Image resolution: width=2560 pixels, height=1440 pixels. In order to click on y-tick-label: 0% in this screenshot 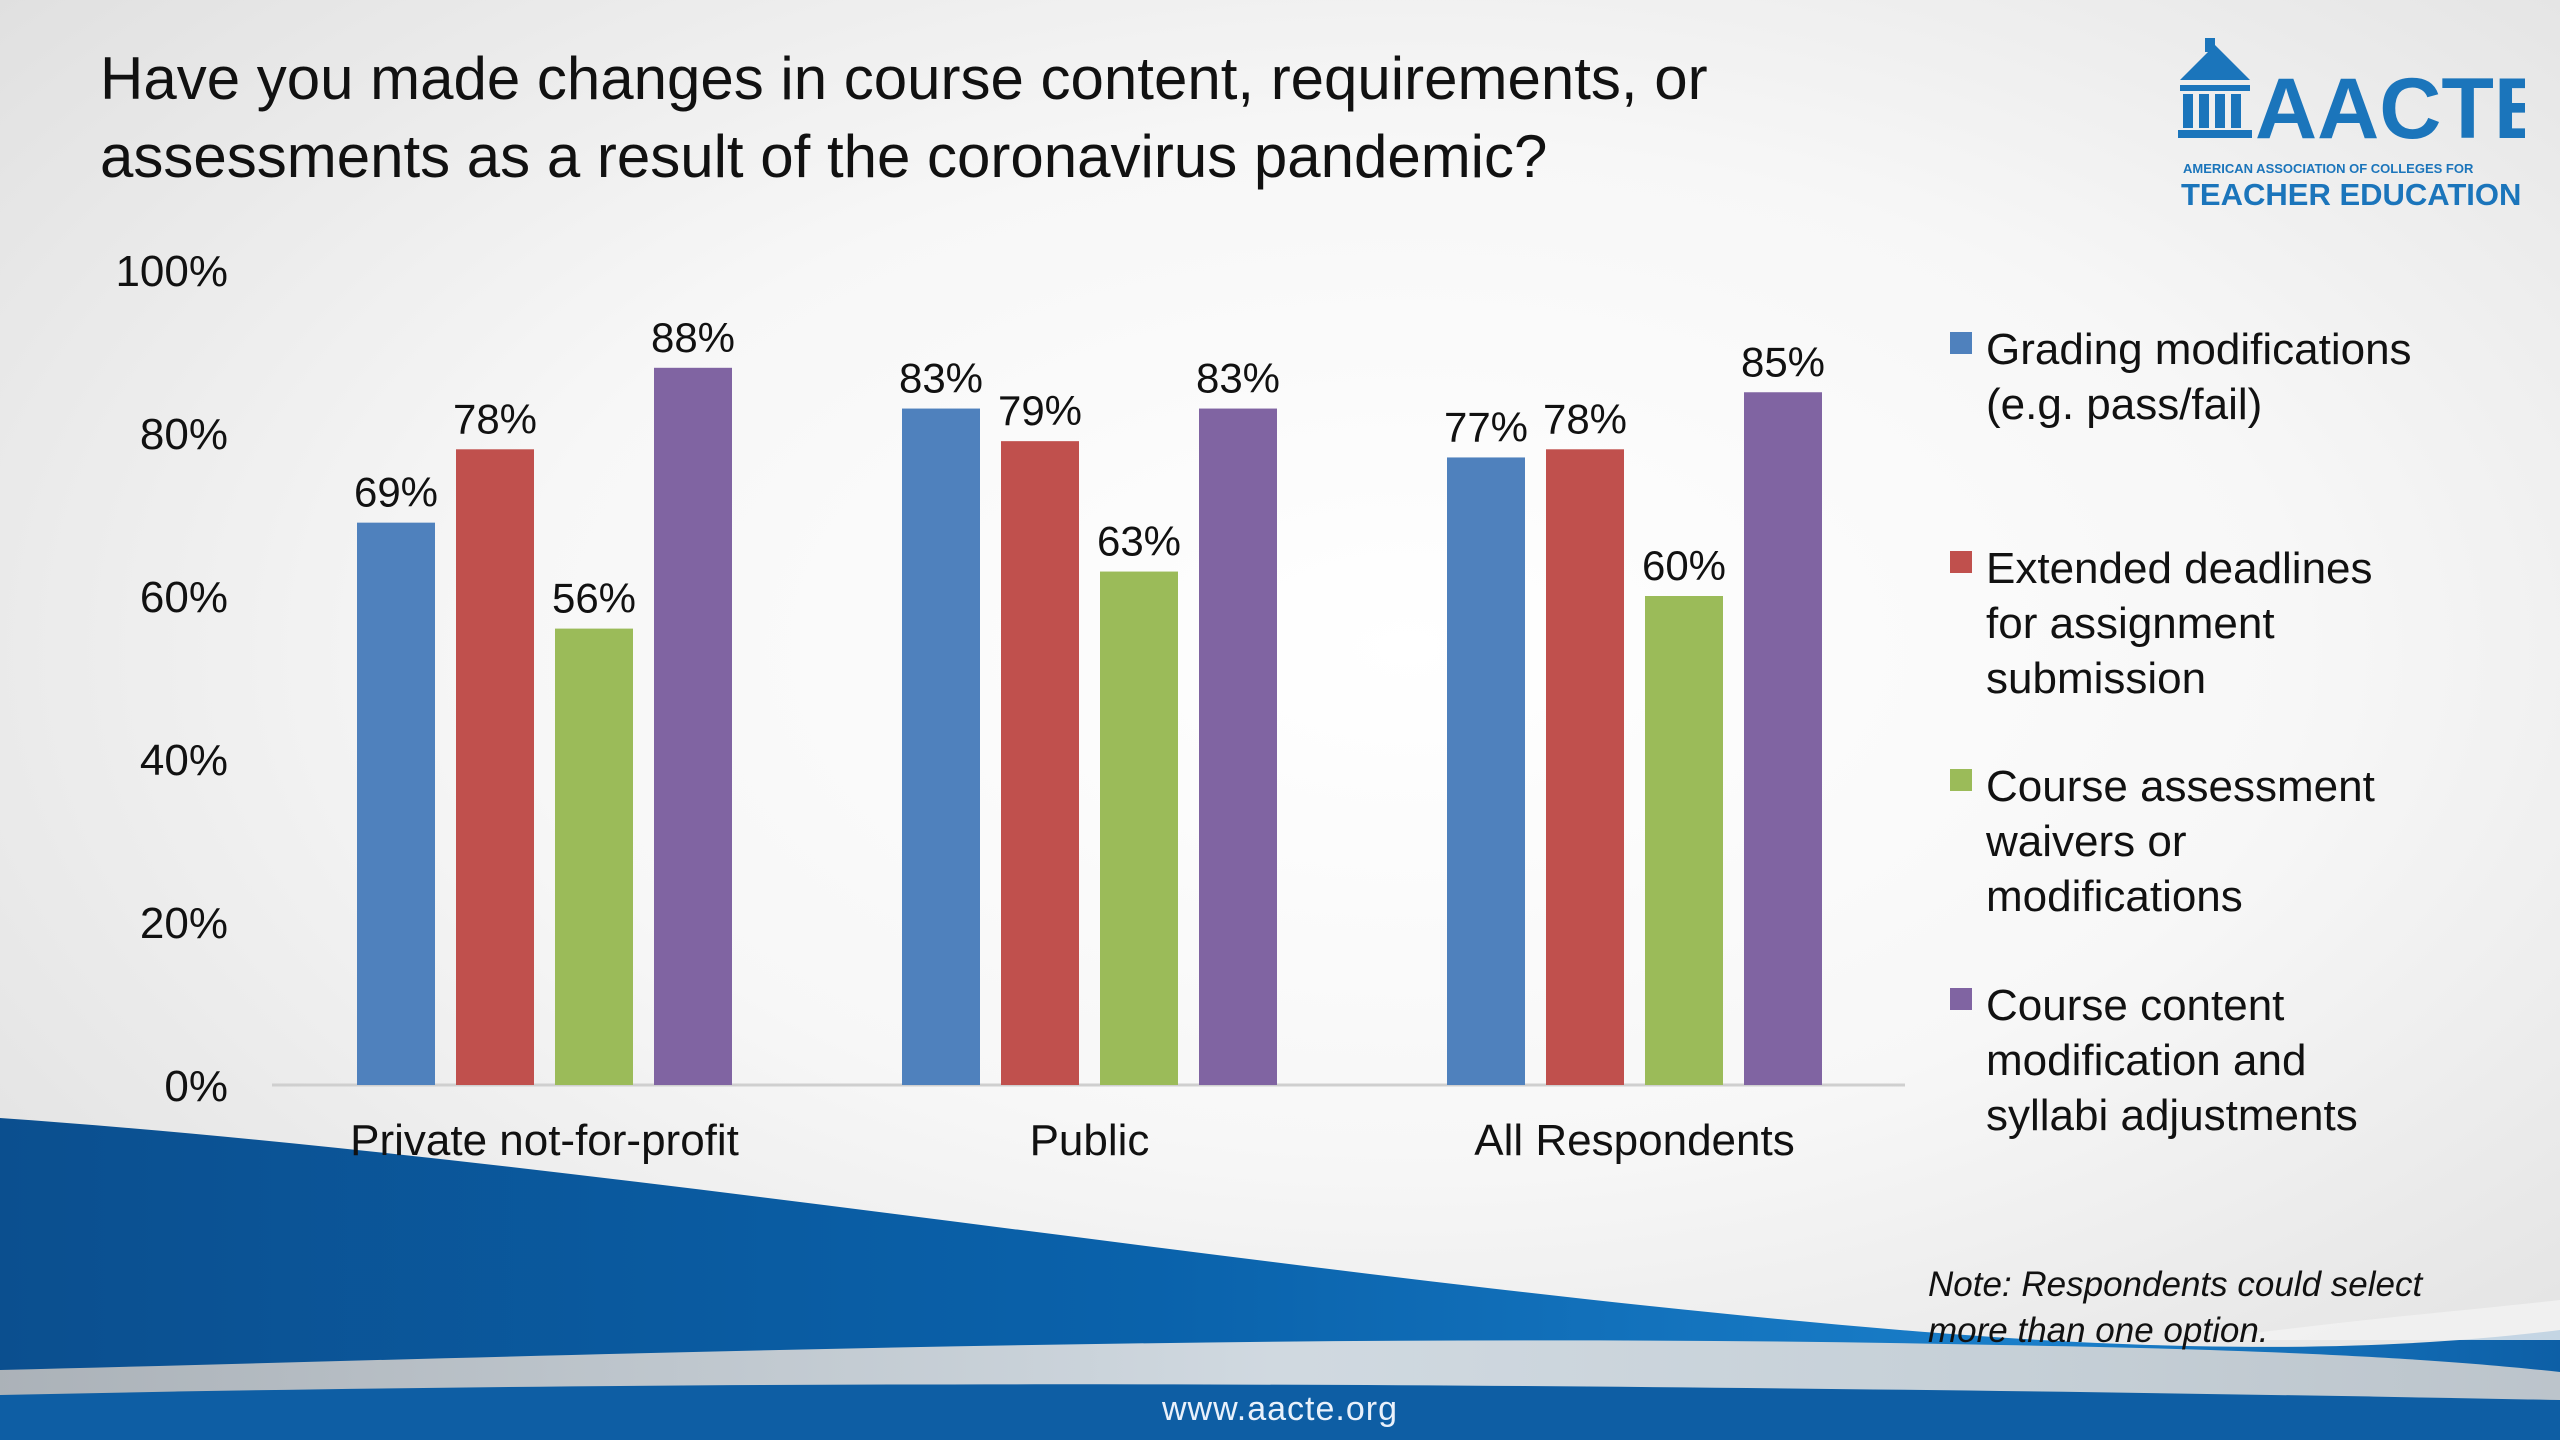, I will do `click(196, 1086)`.